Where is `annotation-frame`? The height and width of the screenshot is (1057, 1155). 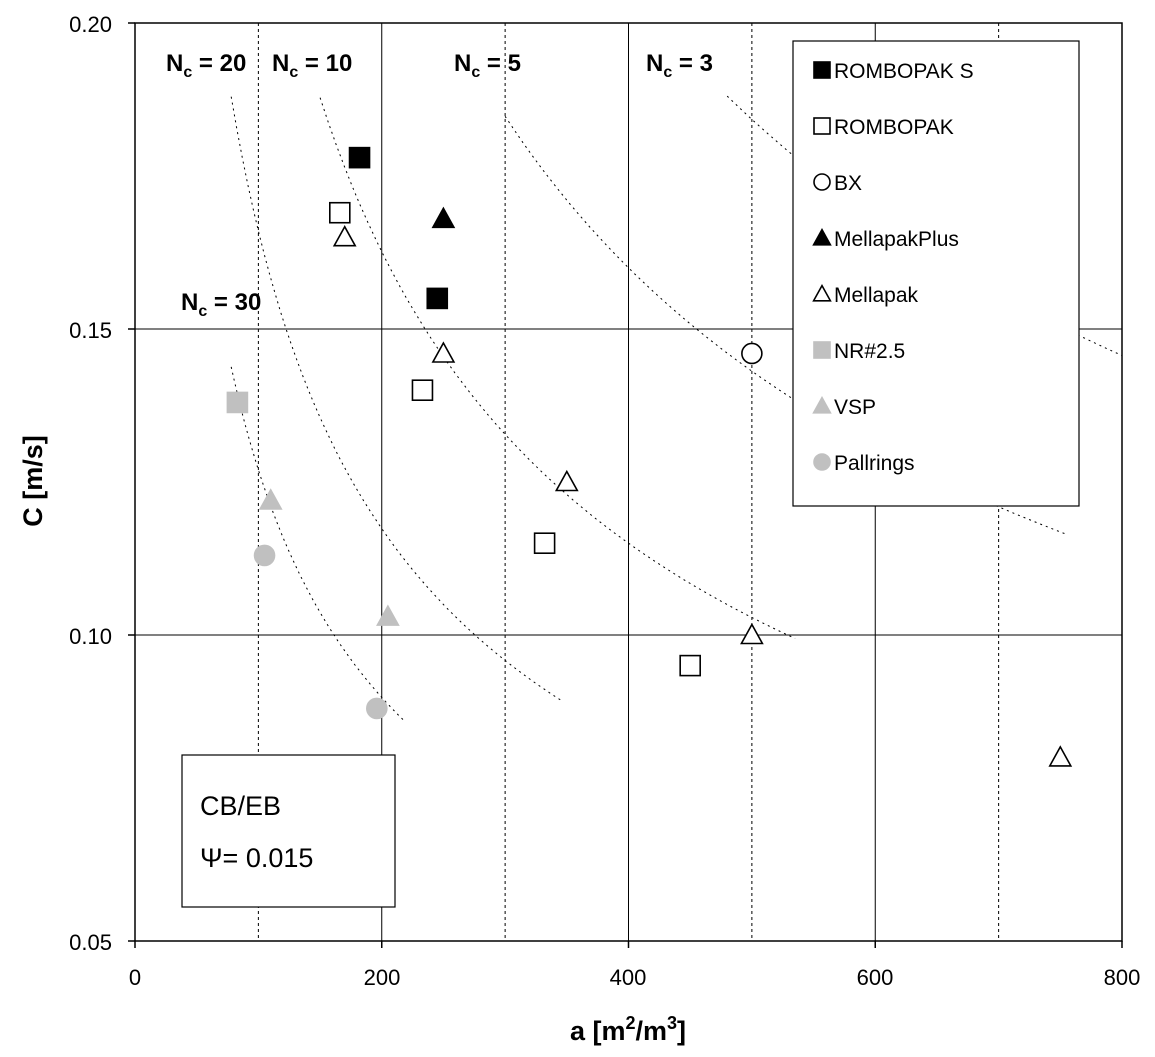 annotation-frame is located at coordinates (288, 831).